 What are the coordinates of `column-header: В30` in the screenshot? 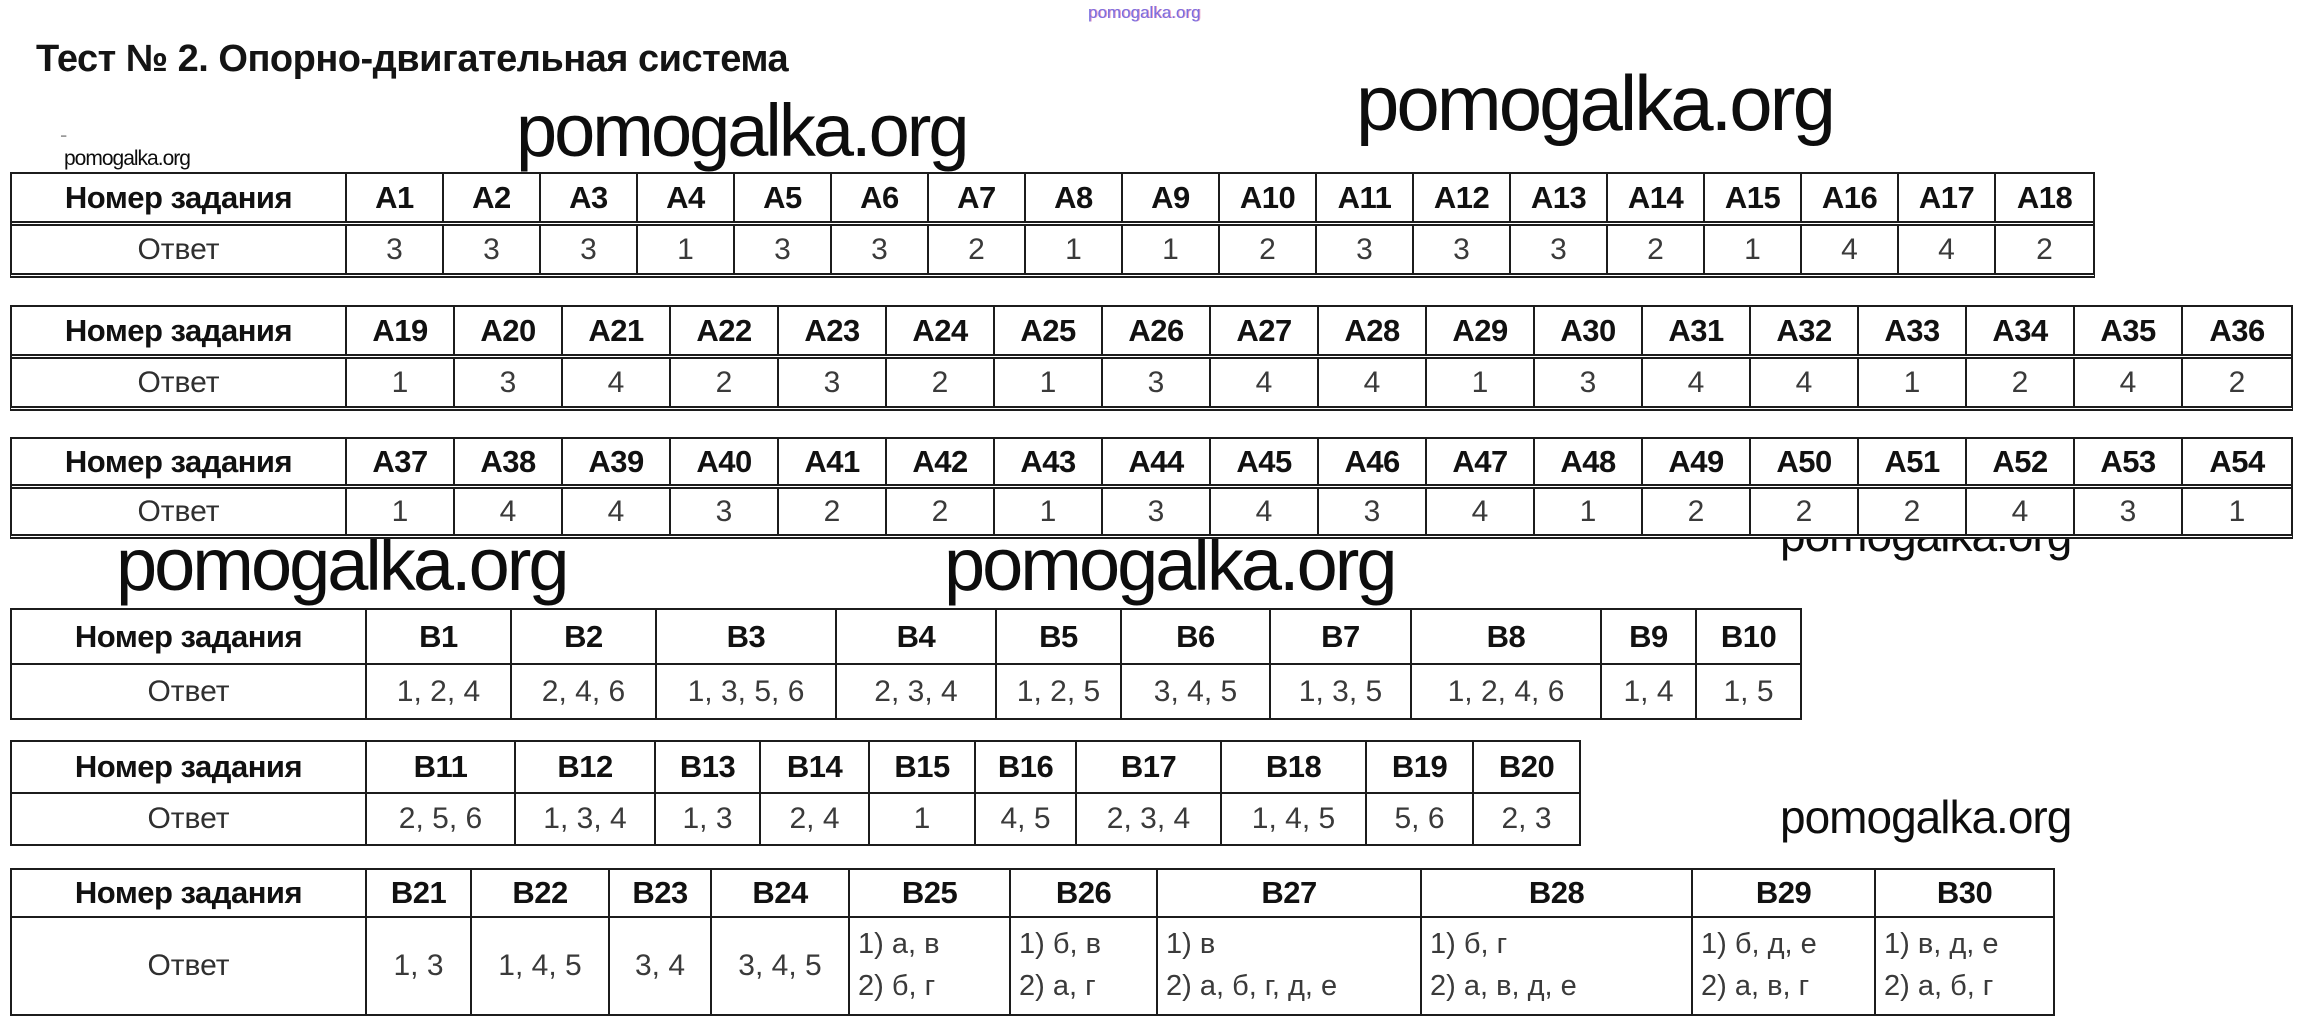 It's located at (1964, 892).